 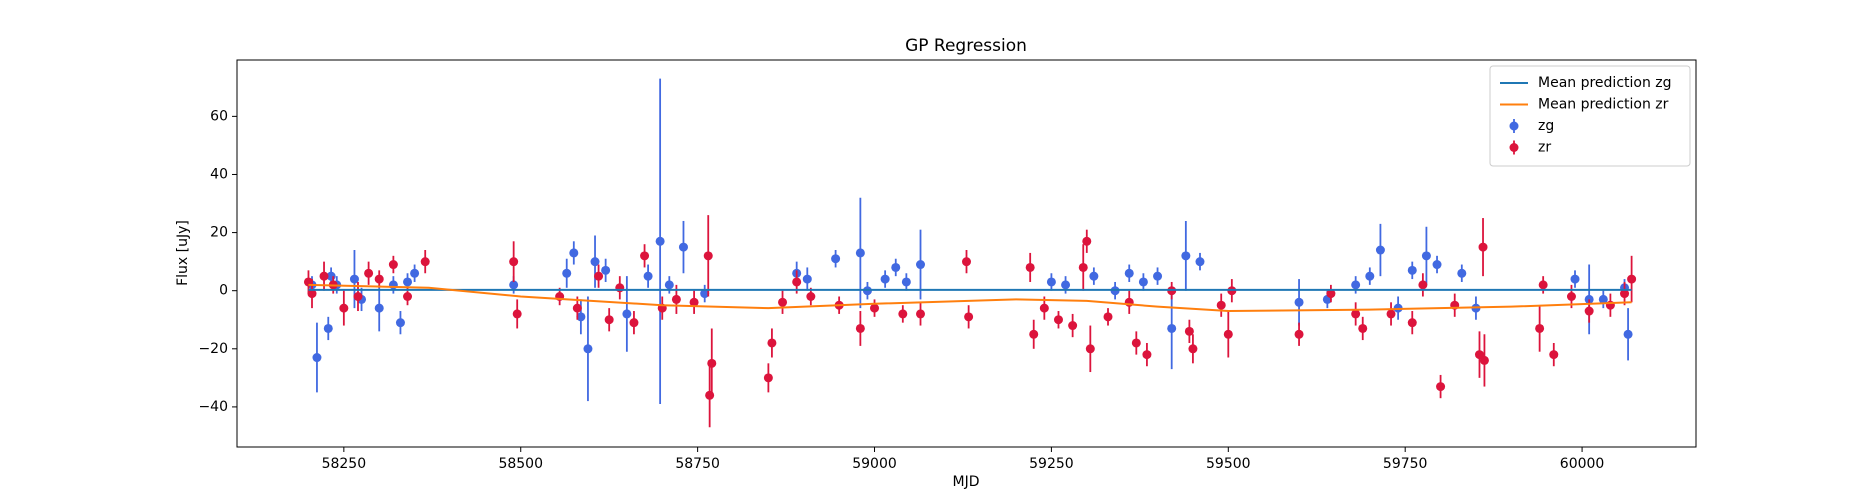 What do you see at coordinates (1582, 464) in the screenshot?
I see `x-tick-label: 60000` at bounding box center [1582, 464].